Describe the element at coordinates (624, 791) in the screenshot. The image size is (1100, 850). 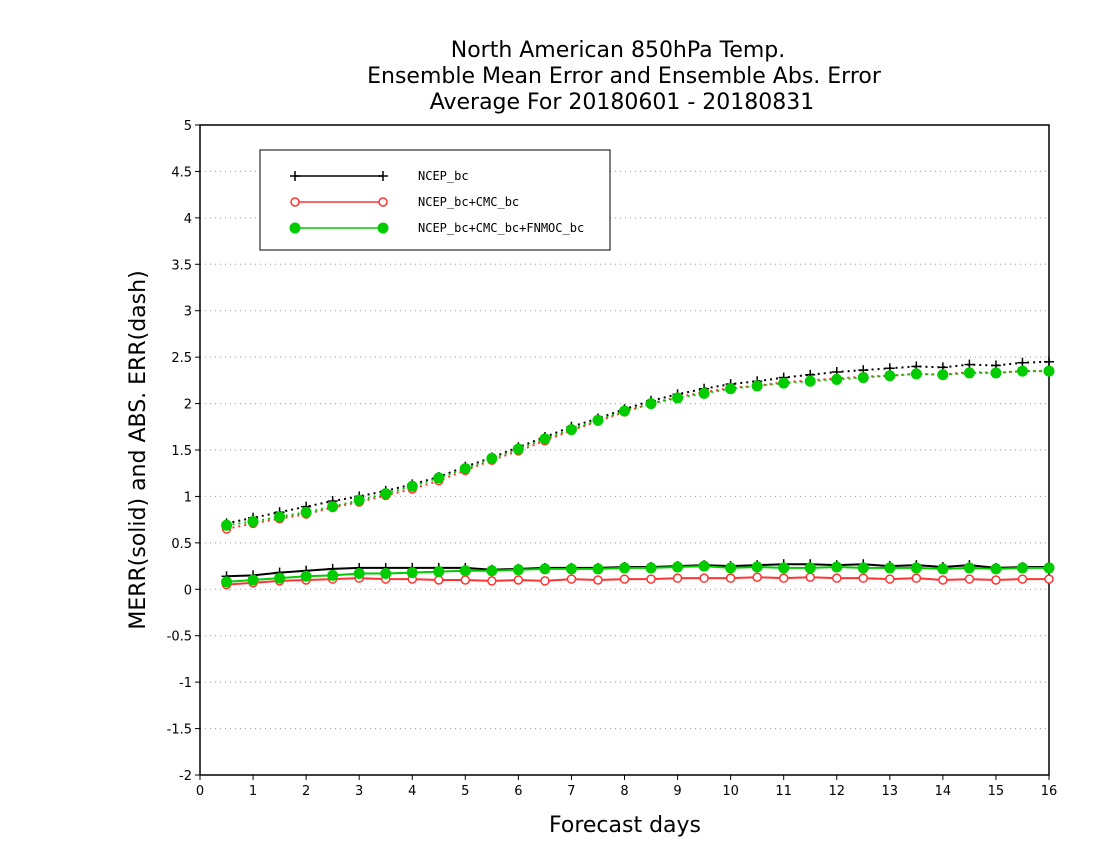
I see `x-tick-label: 8` at that location.